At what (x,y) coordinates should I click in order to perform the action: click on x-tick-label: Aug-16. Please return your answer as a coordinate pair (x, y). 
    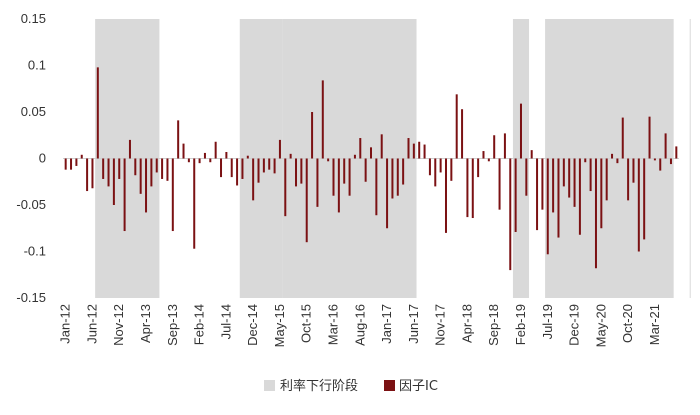
    Looking at the image, I should click on (359, 325).